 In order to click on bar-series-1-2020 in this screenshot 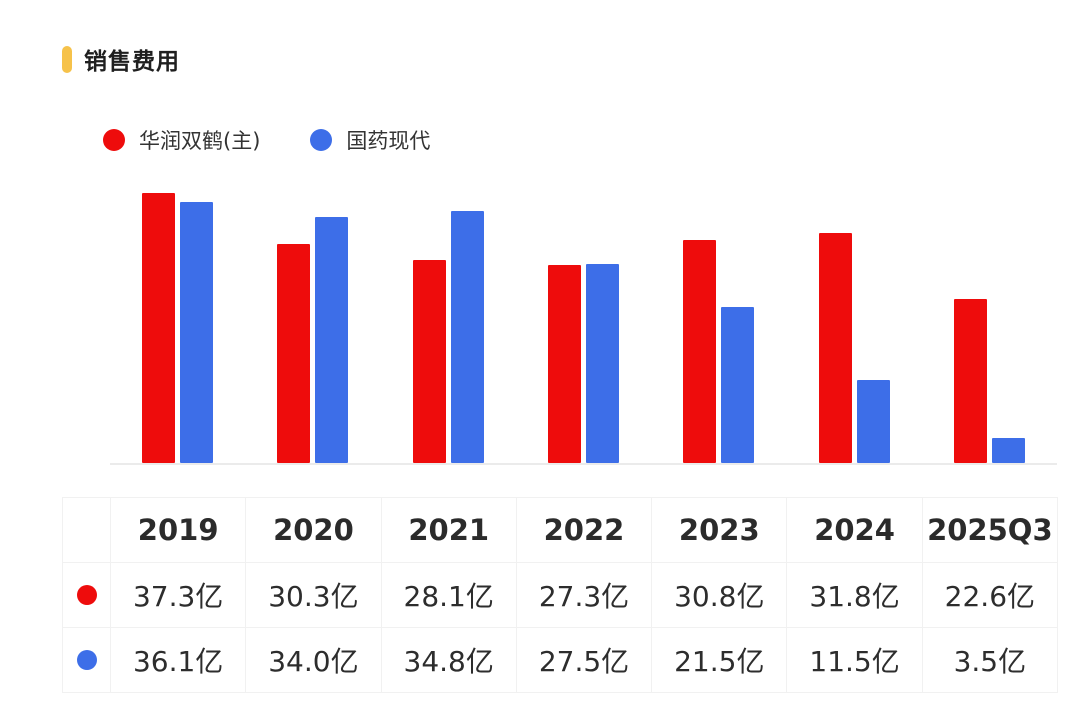, I will do `click(332, 339)`.